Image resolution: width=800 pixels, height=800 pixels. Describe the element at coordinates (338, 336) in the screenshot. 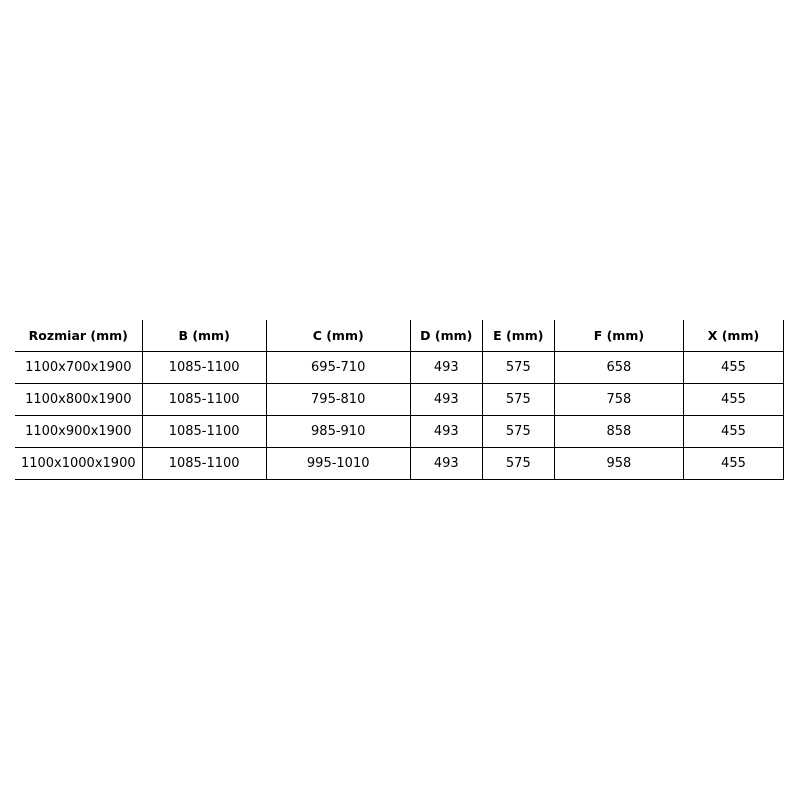

I see `header-c: C (mm)` at that location.